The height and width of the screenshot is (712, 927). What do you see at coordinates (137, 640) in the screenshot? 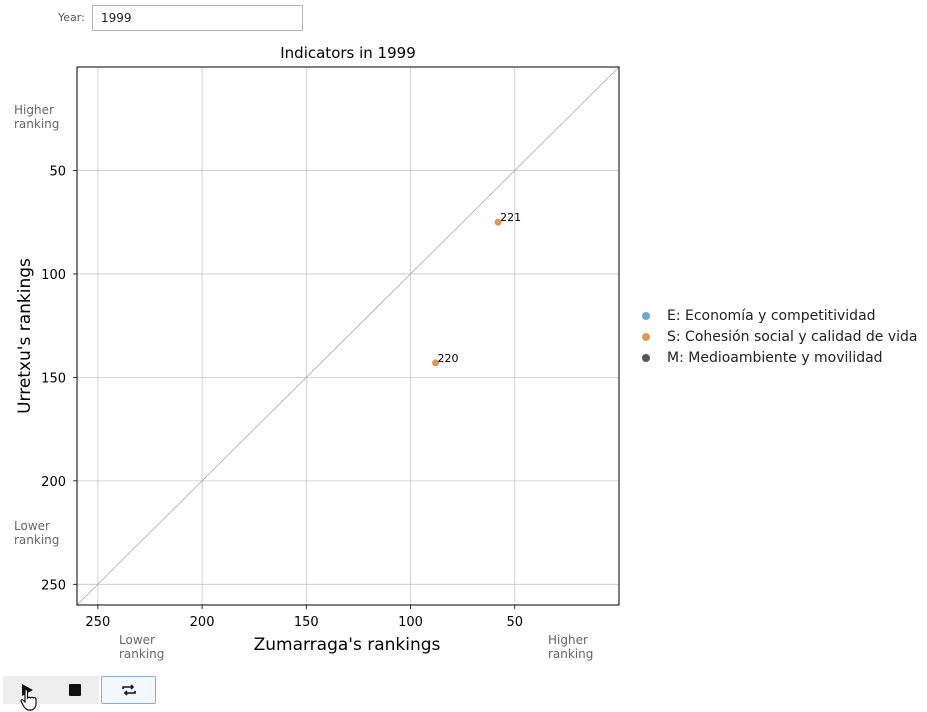
I see `x-lower-ranking-note: Lower` at bounding box center [137, 640].